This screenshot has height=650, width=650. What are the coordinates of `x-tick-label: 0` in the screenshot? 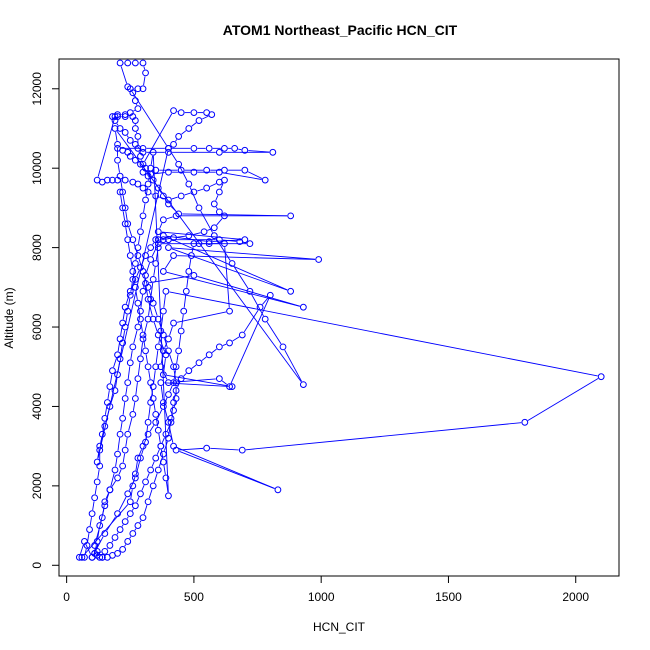 It's located at (66, 597).